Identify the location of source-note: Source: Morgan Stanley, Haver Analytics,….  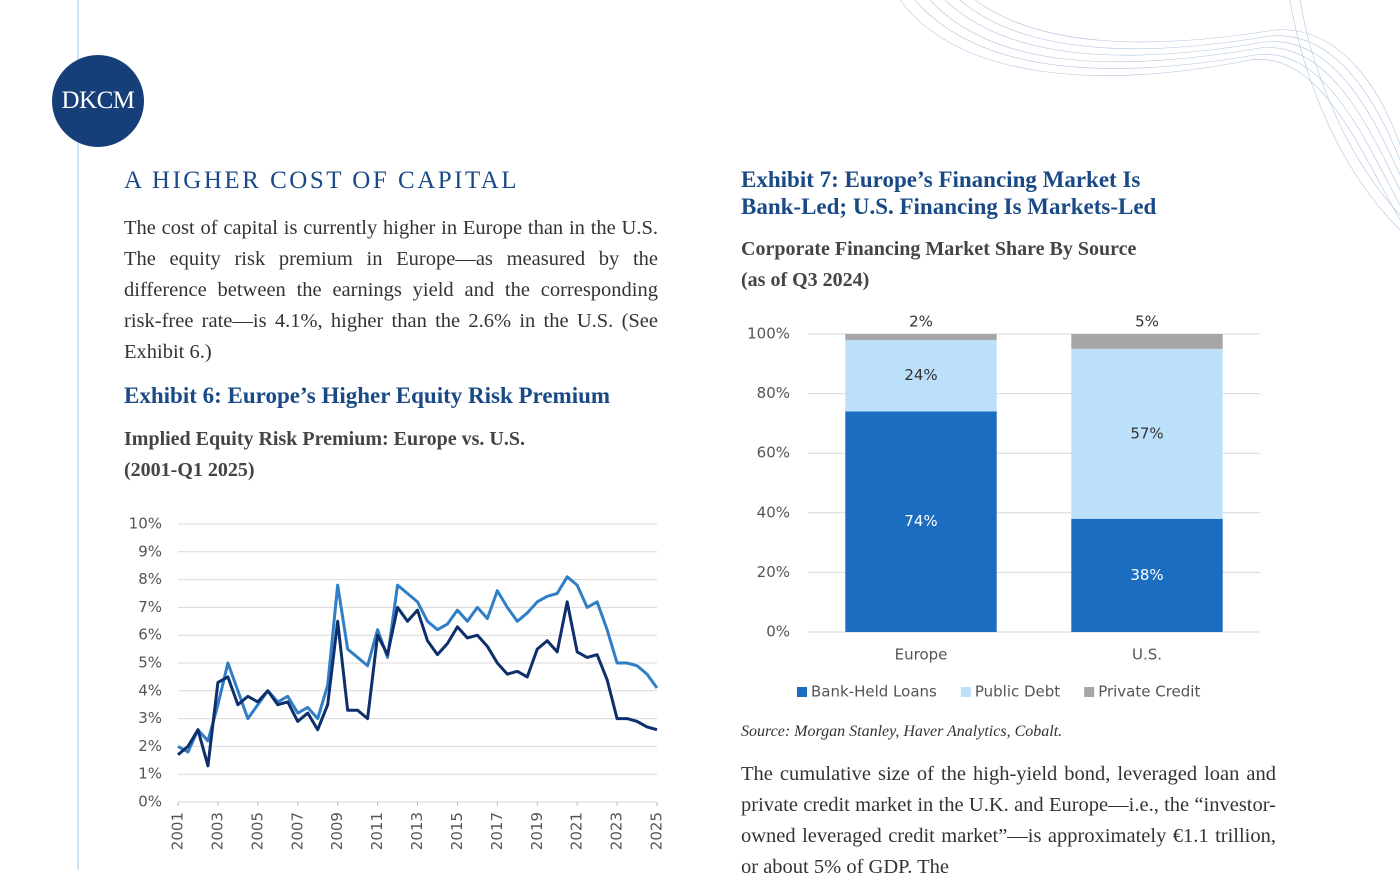
(902, 731).